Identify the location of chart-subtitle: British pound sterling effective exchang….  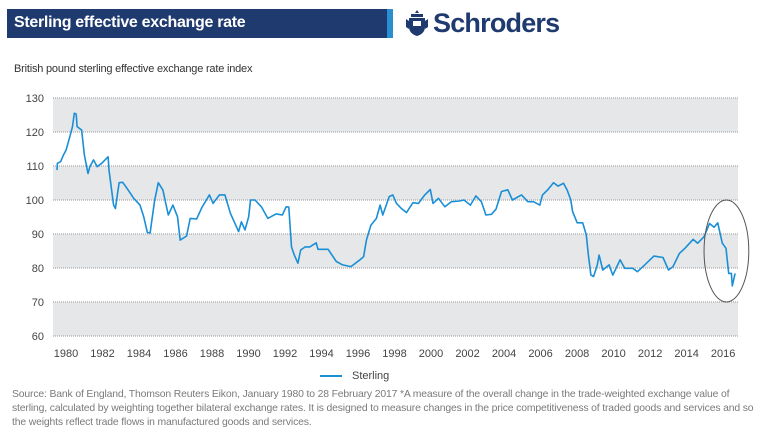
(133, 69).